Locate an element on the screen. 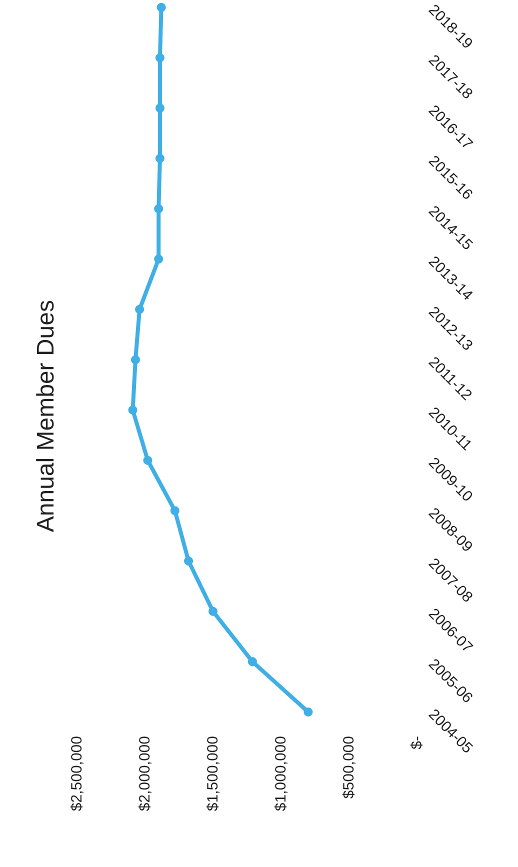 This screenshot has width=518, height=867. x-tick-label: $2,500,000 is located at coordinates (77, 774).